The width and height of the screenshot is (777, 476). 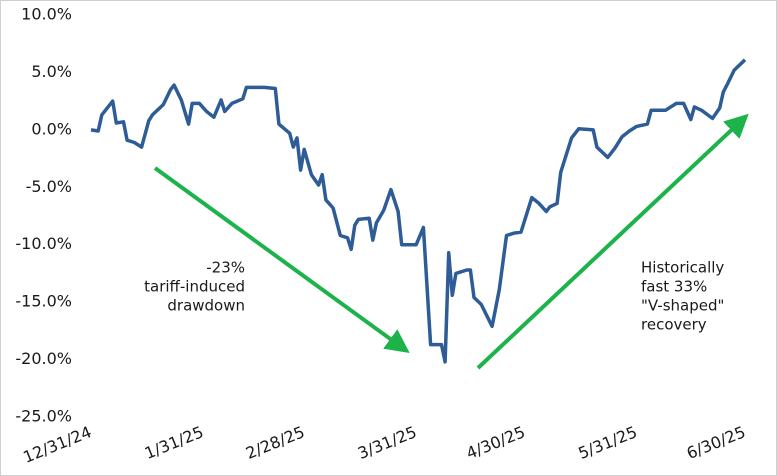 What do you see at coordinates (43, 358) in the screenshot?
I see `y-tick-label: -20.0%` at bounding box center [43, 358].